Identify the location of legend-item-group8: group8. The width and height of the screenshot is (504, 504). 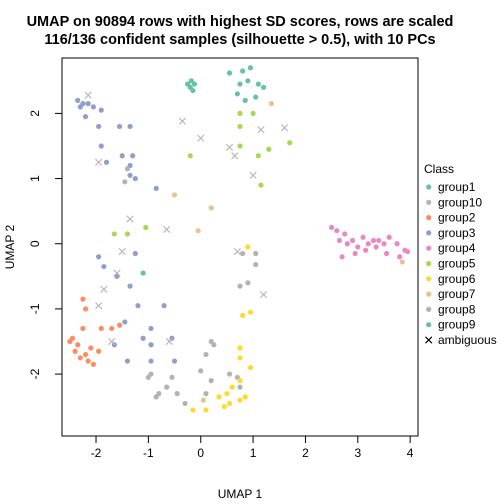
(451, 309).